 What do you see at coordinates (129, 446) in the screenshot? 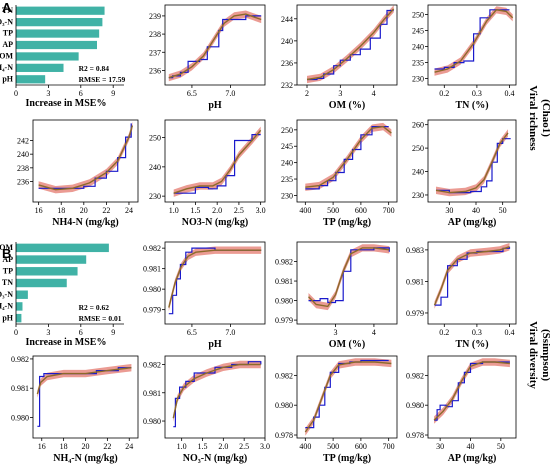
I see `x-tick-label: 24` at bounding box center [129, 446].